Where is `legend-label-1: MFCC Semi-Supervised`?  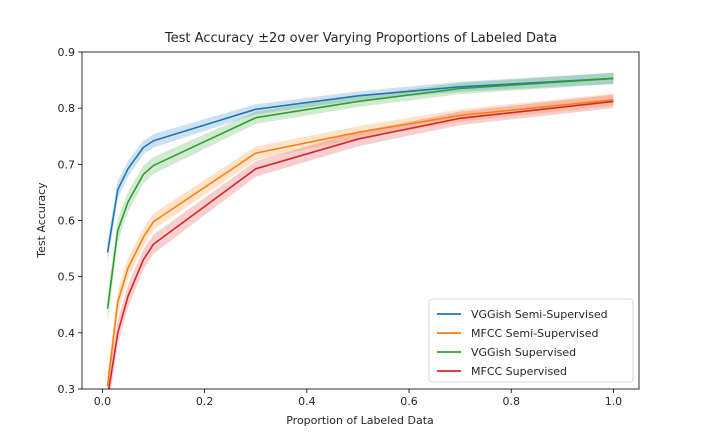 legend-label-1: MFCC Semi-Supervised is located at coordinates (534, 333).